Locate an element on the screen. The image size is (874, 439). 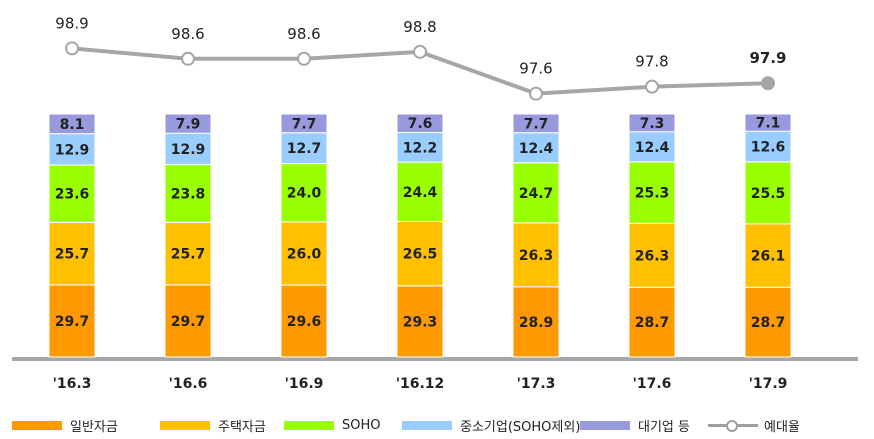
bar-value-label: 25.3 is located at coordinates (652, 194).